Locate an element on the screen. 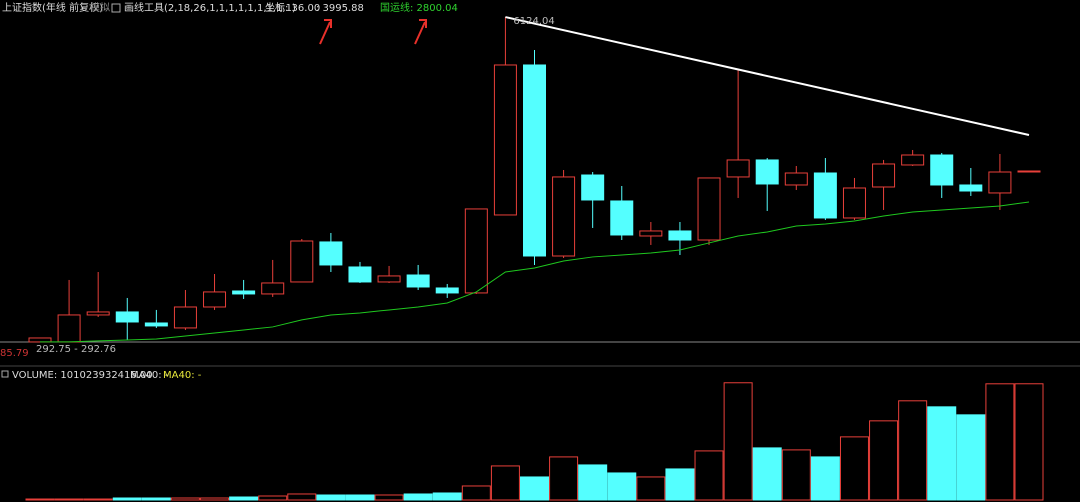 Image resolution: width=1080 pixels, height=502 pixels. high-label: 6124.04 is located at coordinates (533, 21).